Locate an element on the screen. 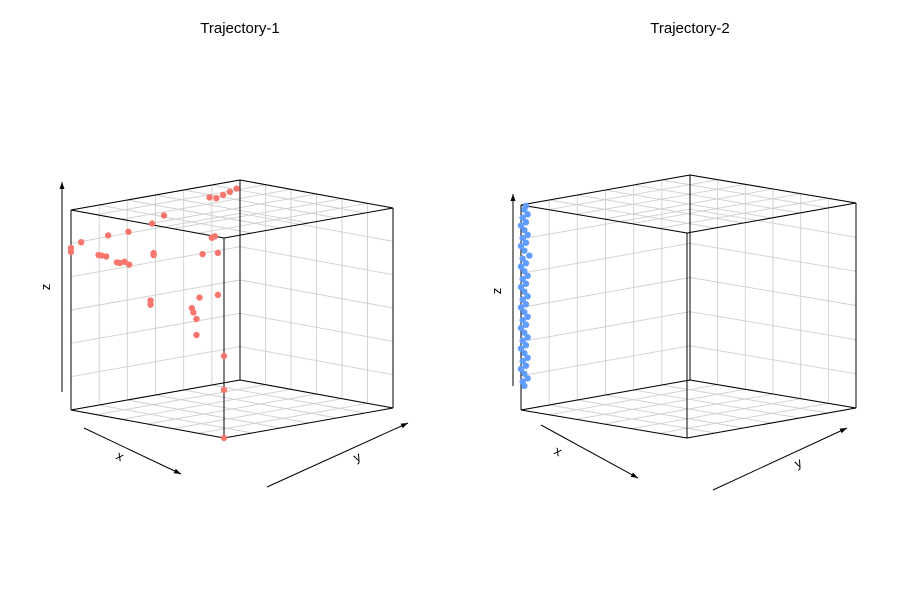  z-axis-arrow-head is located at coordinates (62, 185).